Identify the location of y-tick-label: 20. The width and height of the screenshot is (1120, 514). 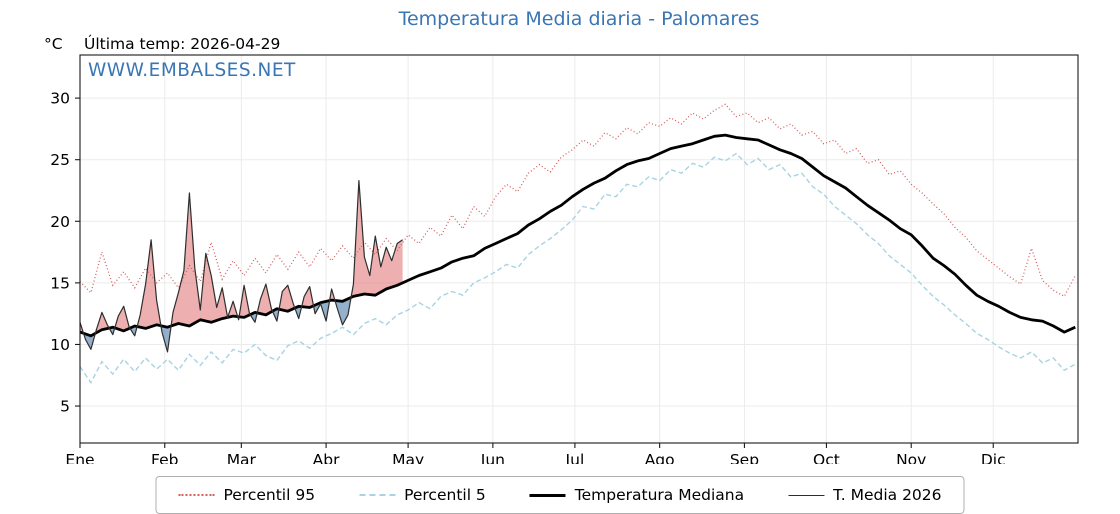
(60, 222).